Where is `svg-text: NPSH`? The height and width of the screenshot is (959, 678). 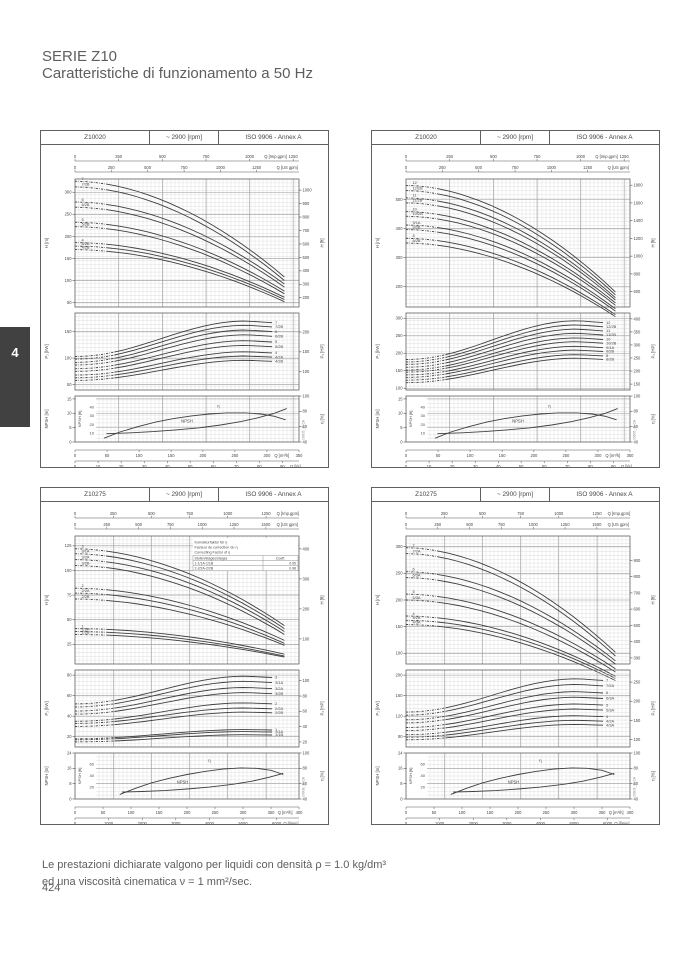 svg-text: NPSH is located at coordinates (514, 782).